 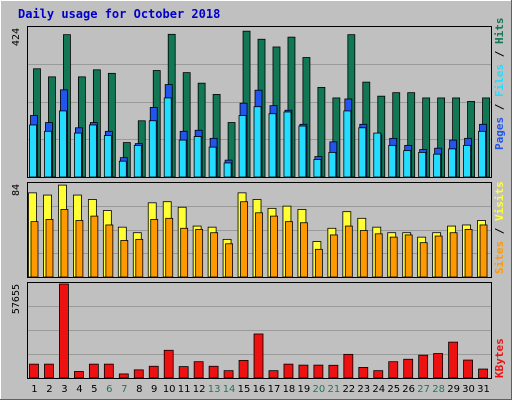 What do you see at coordinates (453, 389) in the screenshot?
I see `day-label: 29` at bounding box center [453, 389].